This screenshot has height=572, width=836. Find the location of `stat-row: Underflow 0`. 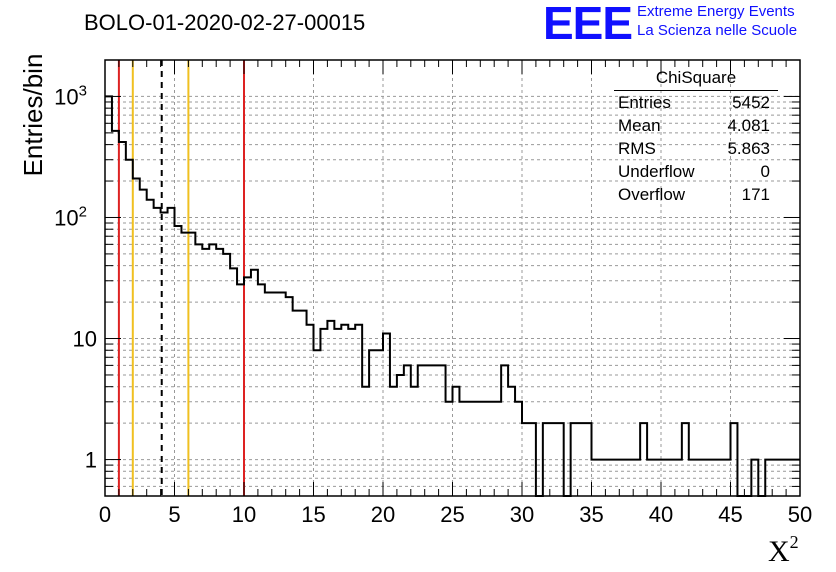

stat-row: Underflow 0 is located at coordinates (695, 171).